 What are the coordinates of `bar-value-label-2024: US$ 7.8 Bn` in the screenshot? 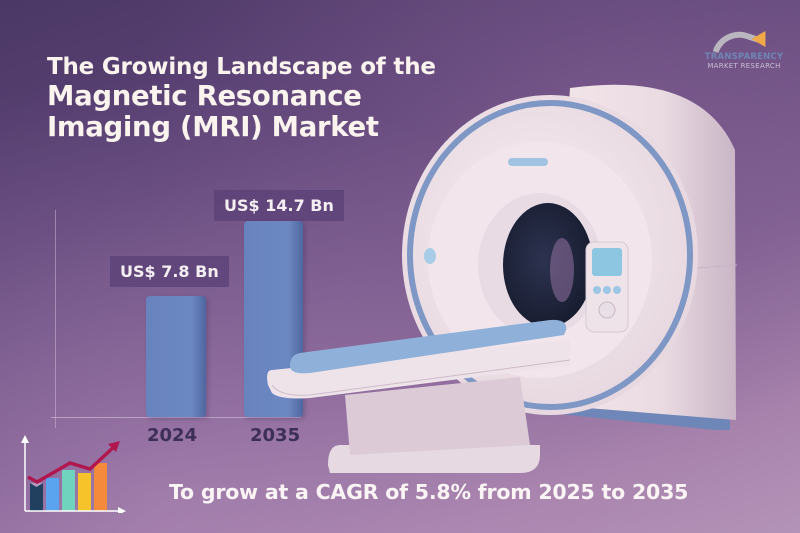 It's located at (169, 271).